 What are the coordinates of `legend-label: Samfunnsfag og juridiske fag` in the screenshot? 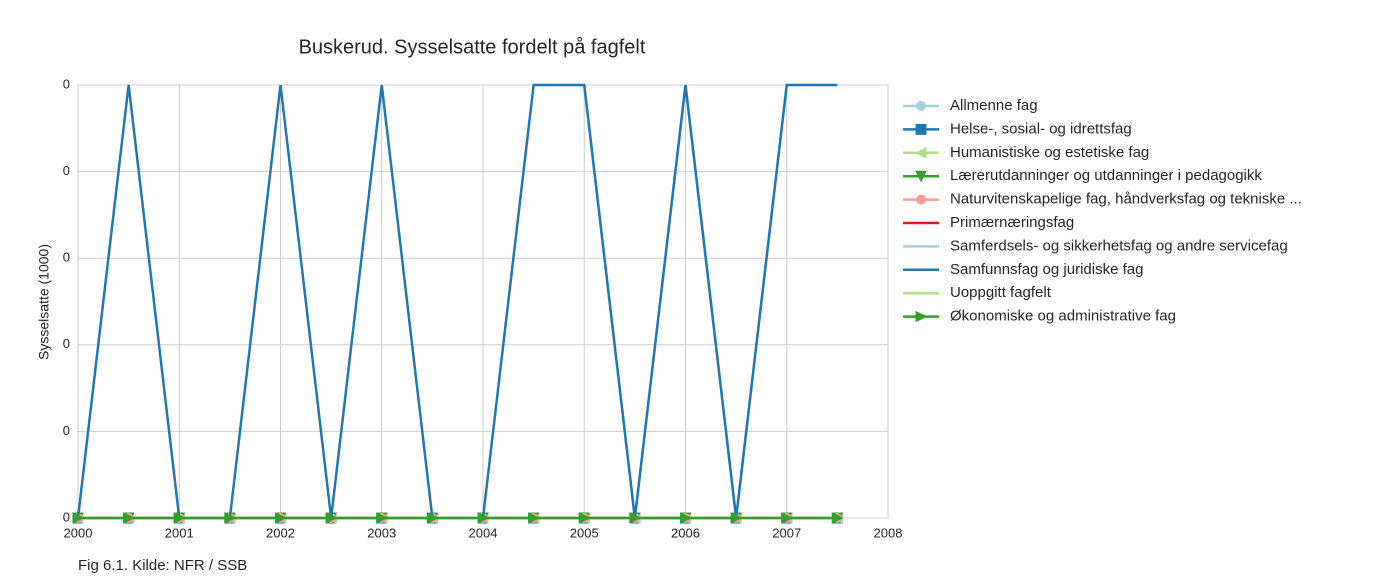 It's located at (1046, 269).